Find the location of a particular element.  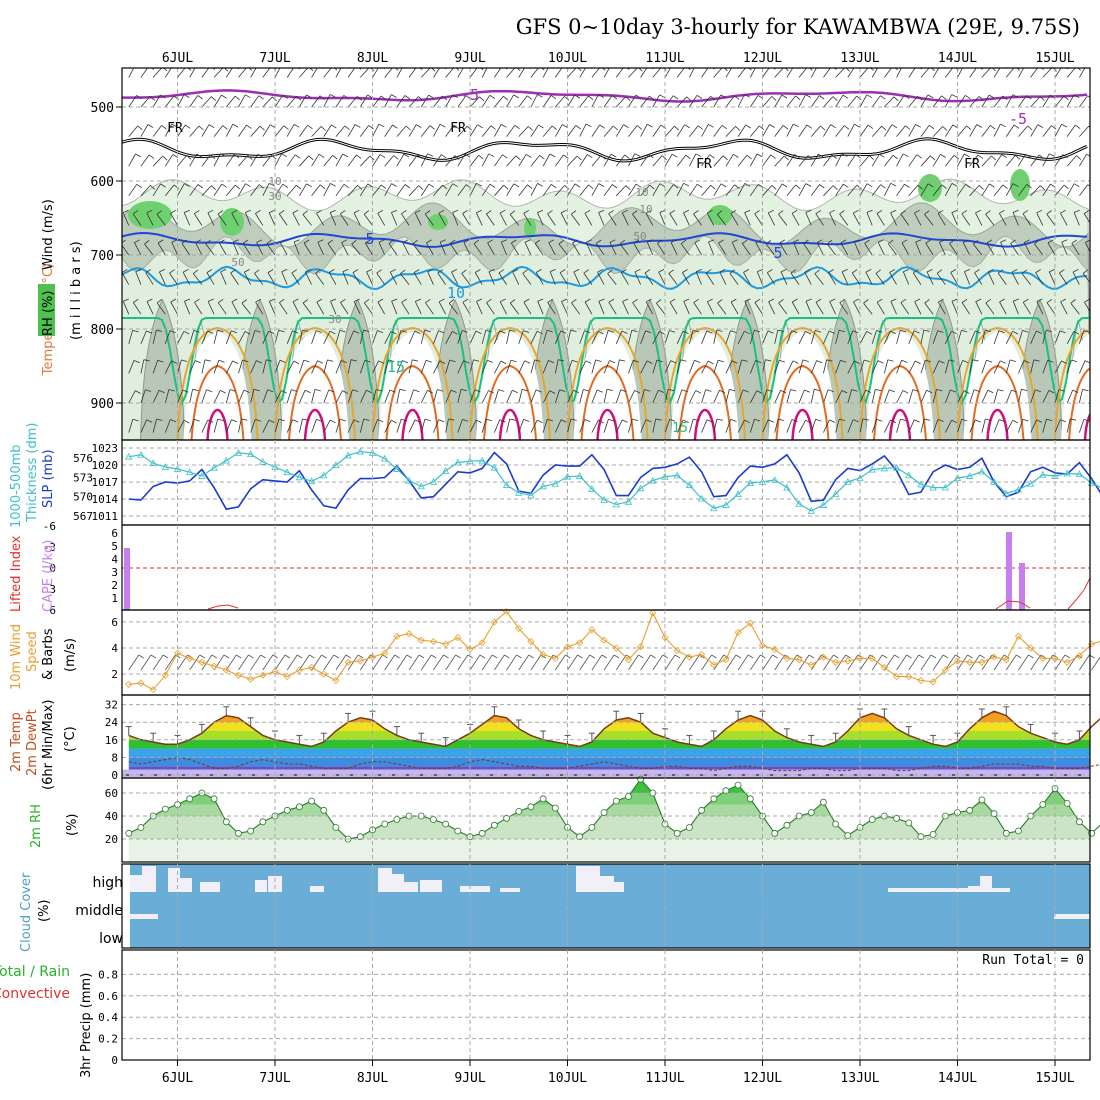

wind10-barb-flag is located at coordinates (507, 656).